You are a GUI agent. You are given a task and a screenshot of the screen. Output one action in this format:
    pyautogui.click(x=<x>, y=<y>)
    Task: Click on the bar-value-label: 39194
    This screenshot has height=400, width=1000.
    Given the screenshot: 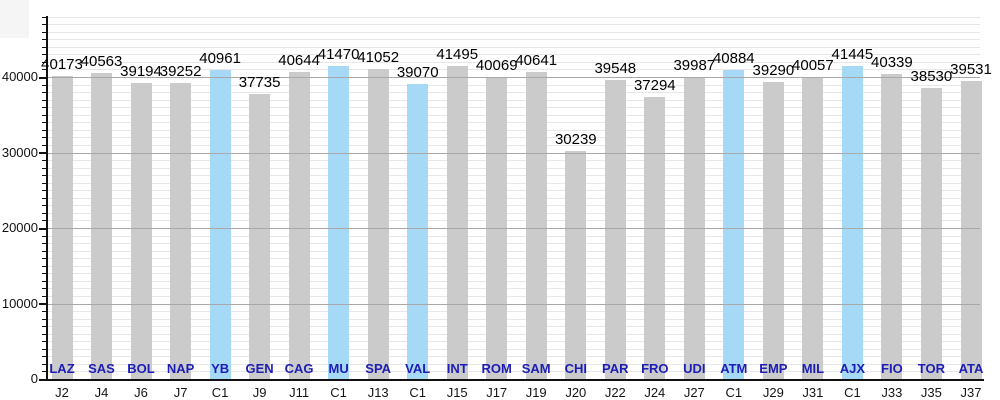 What is the action you would take?
    pyautogui.click(x=141, y=72)
    